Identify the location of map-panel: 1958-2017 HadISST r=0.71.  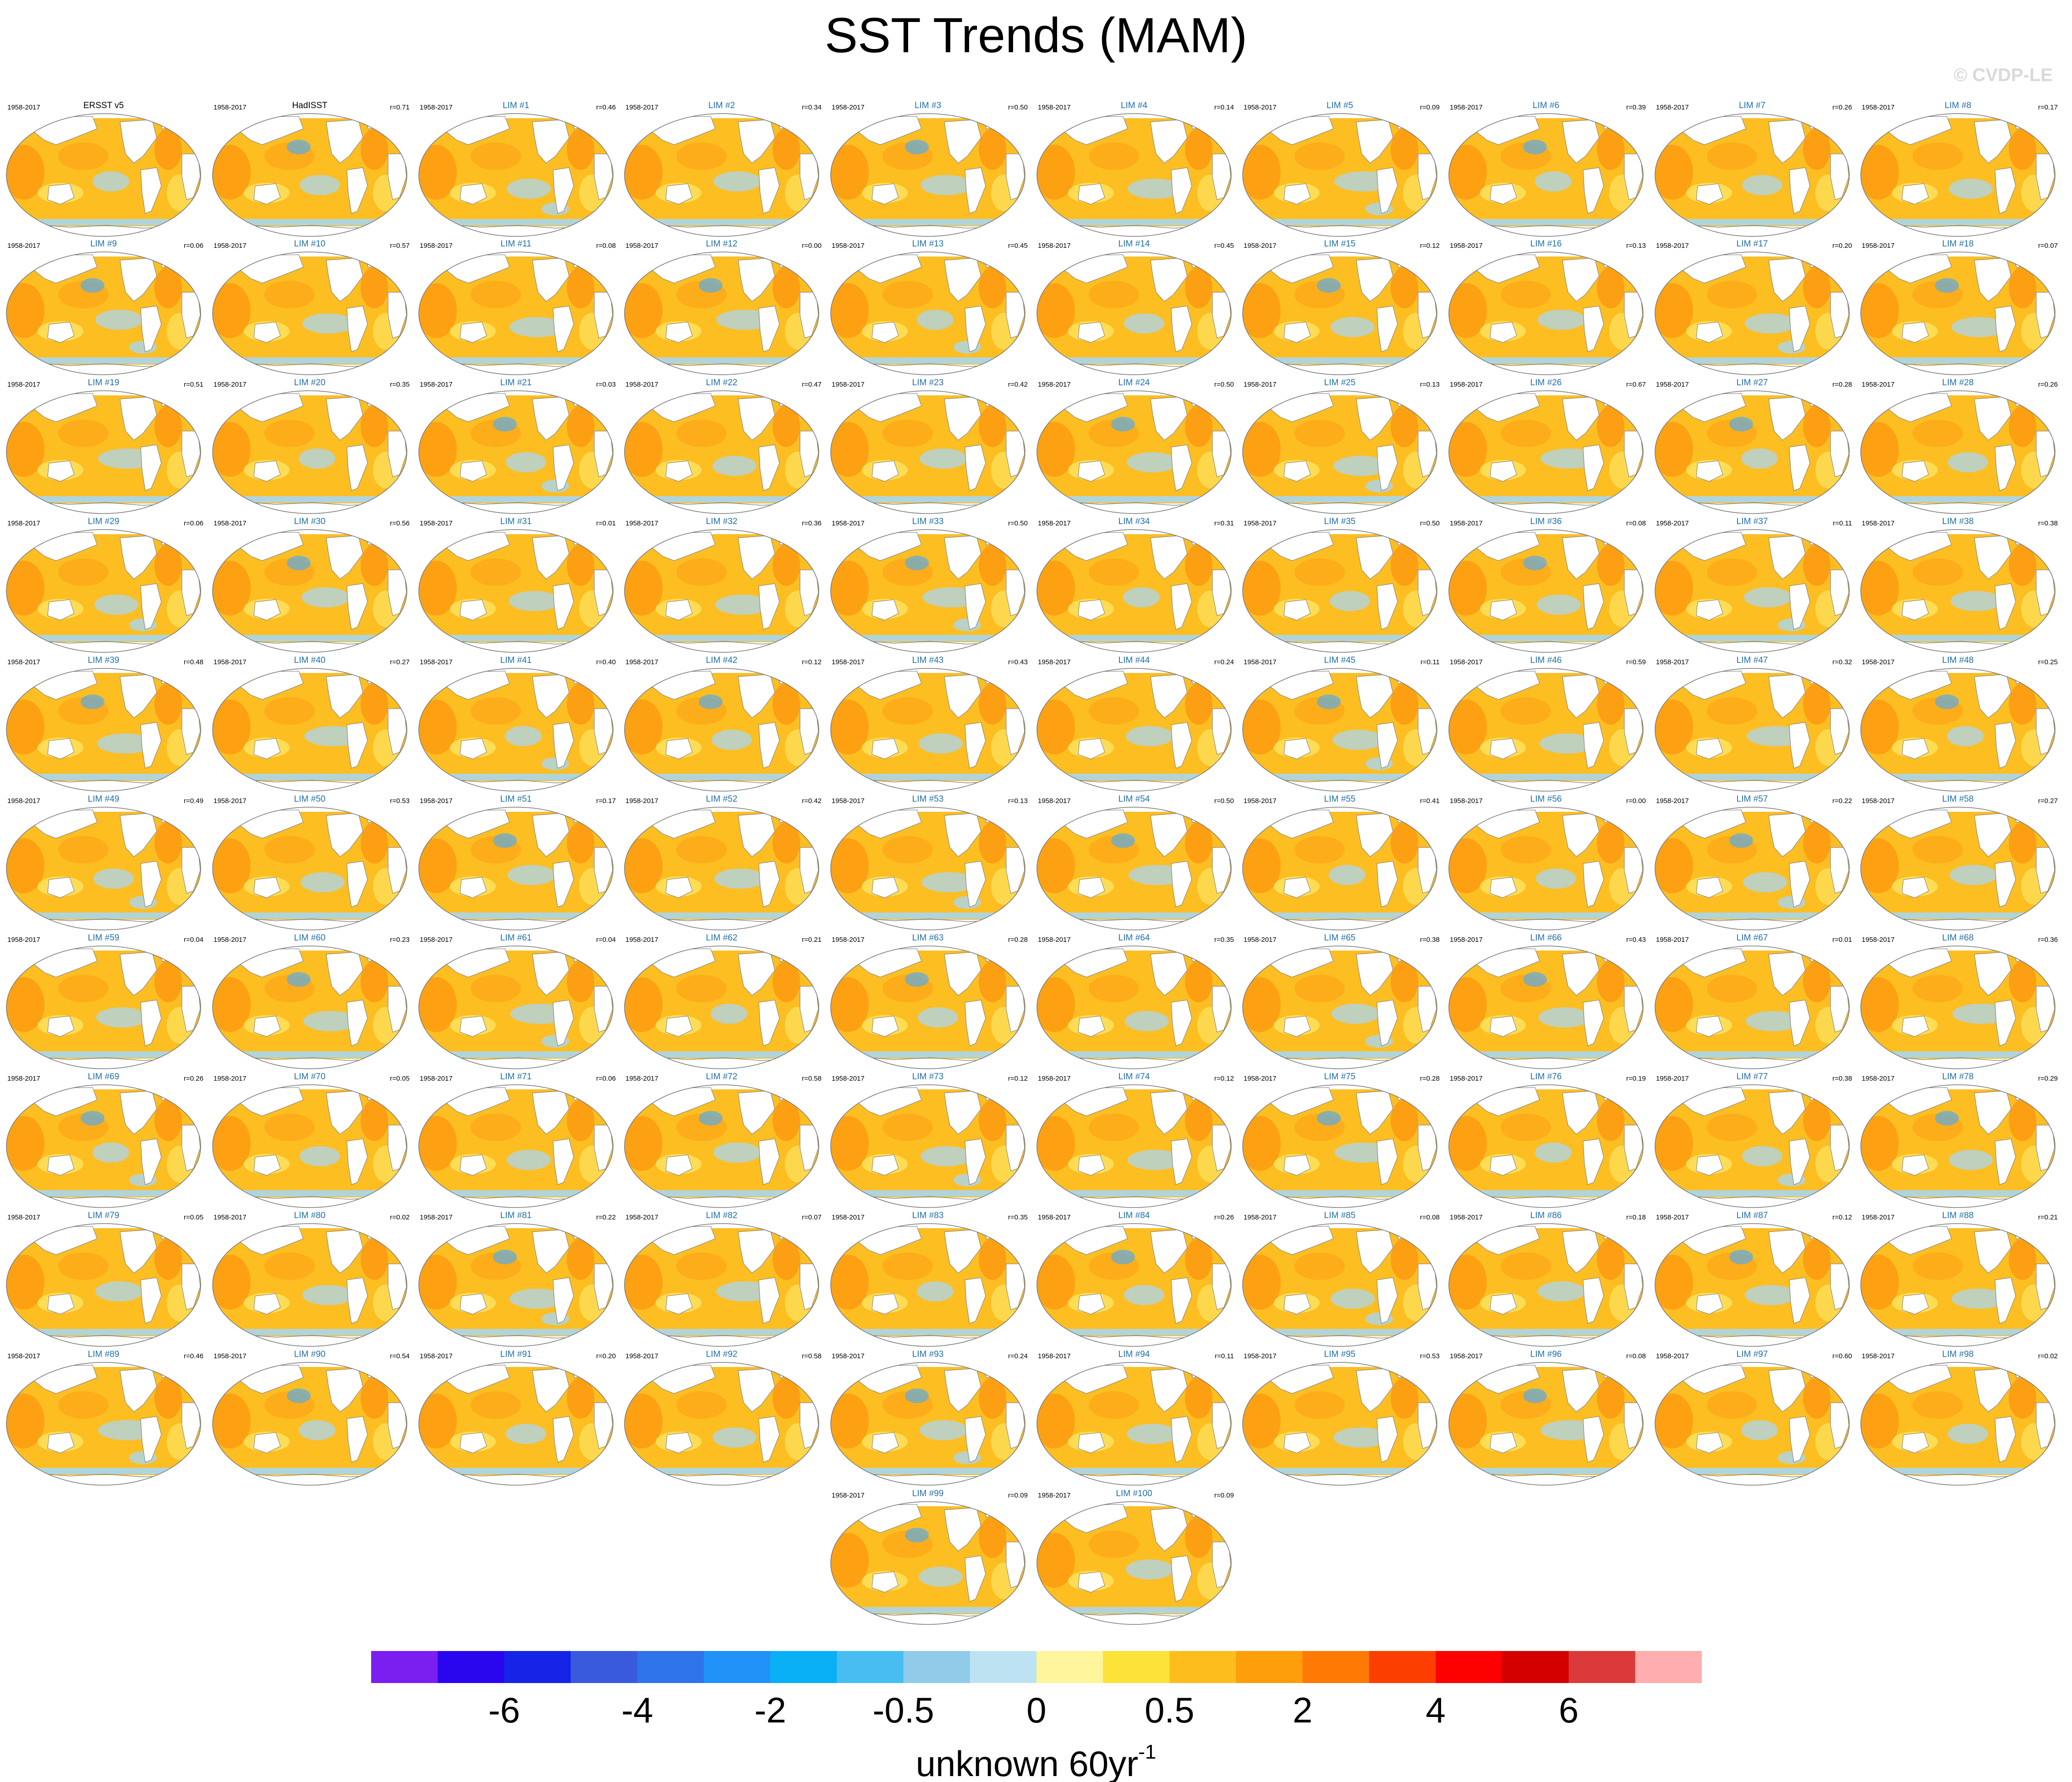
(310, 170).